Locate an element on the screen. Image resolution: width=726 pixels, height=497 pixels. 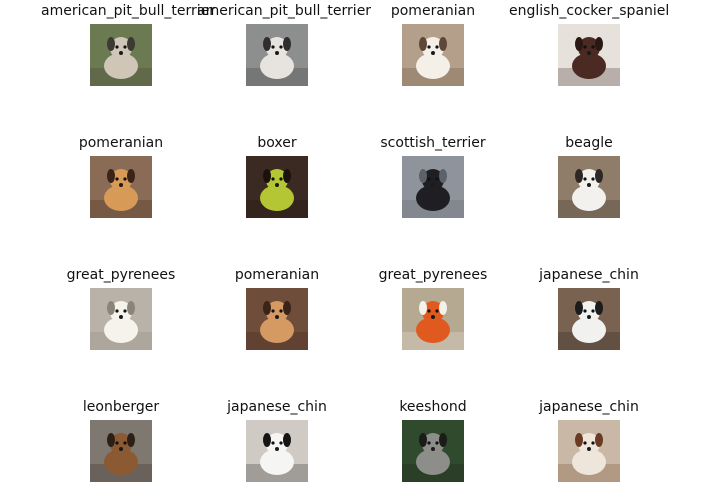
grid-cell: scottish_terrier is located at coordinates (433, 179).